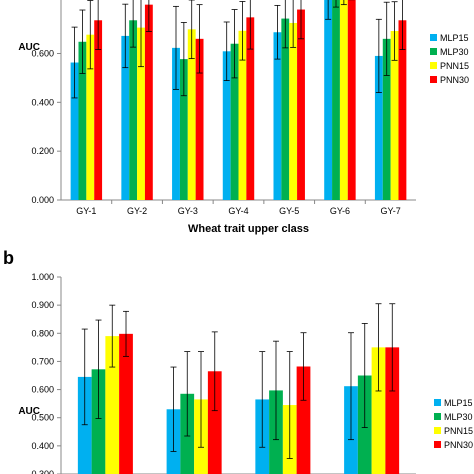 This screenshot has width=474, height=474. I want to click on y-tick-label: 0.500, so click(42, 418).